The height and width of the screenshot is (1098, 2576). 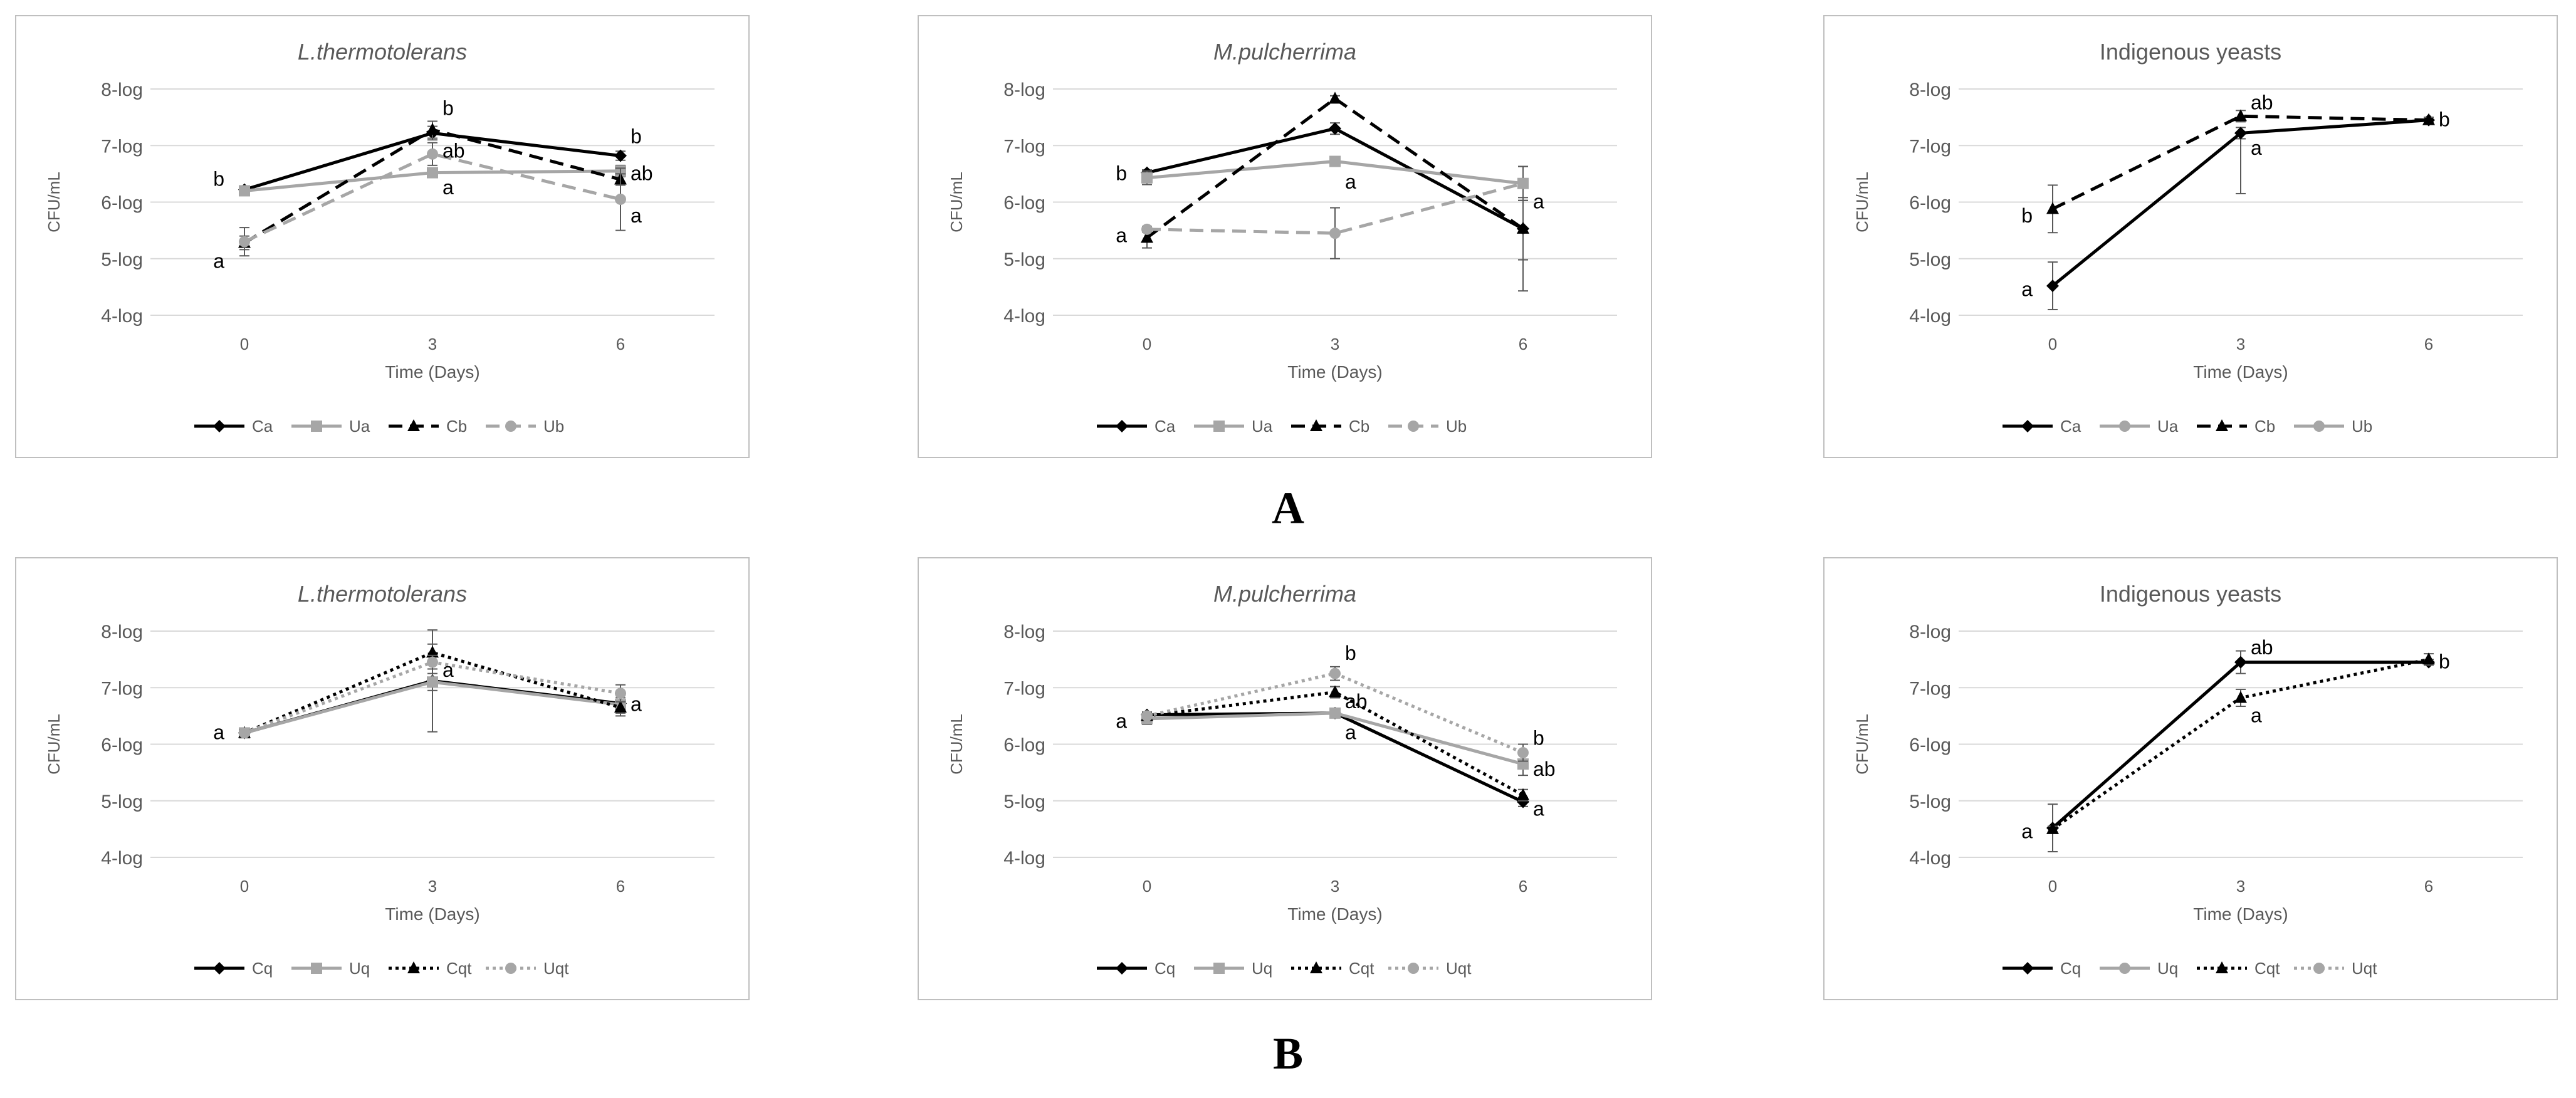 I want to click on legend-item-cqt: Cqt, so click(x=1332, y=968).